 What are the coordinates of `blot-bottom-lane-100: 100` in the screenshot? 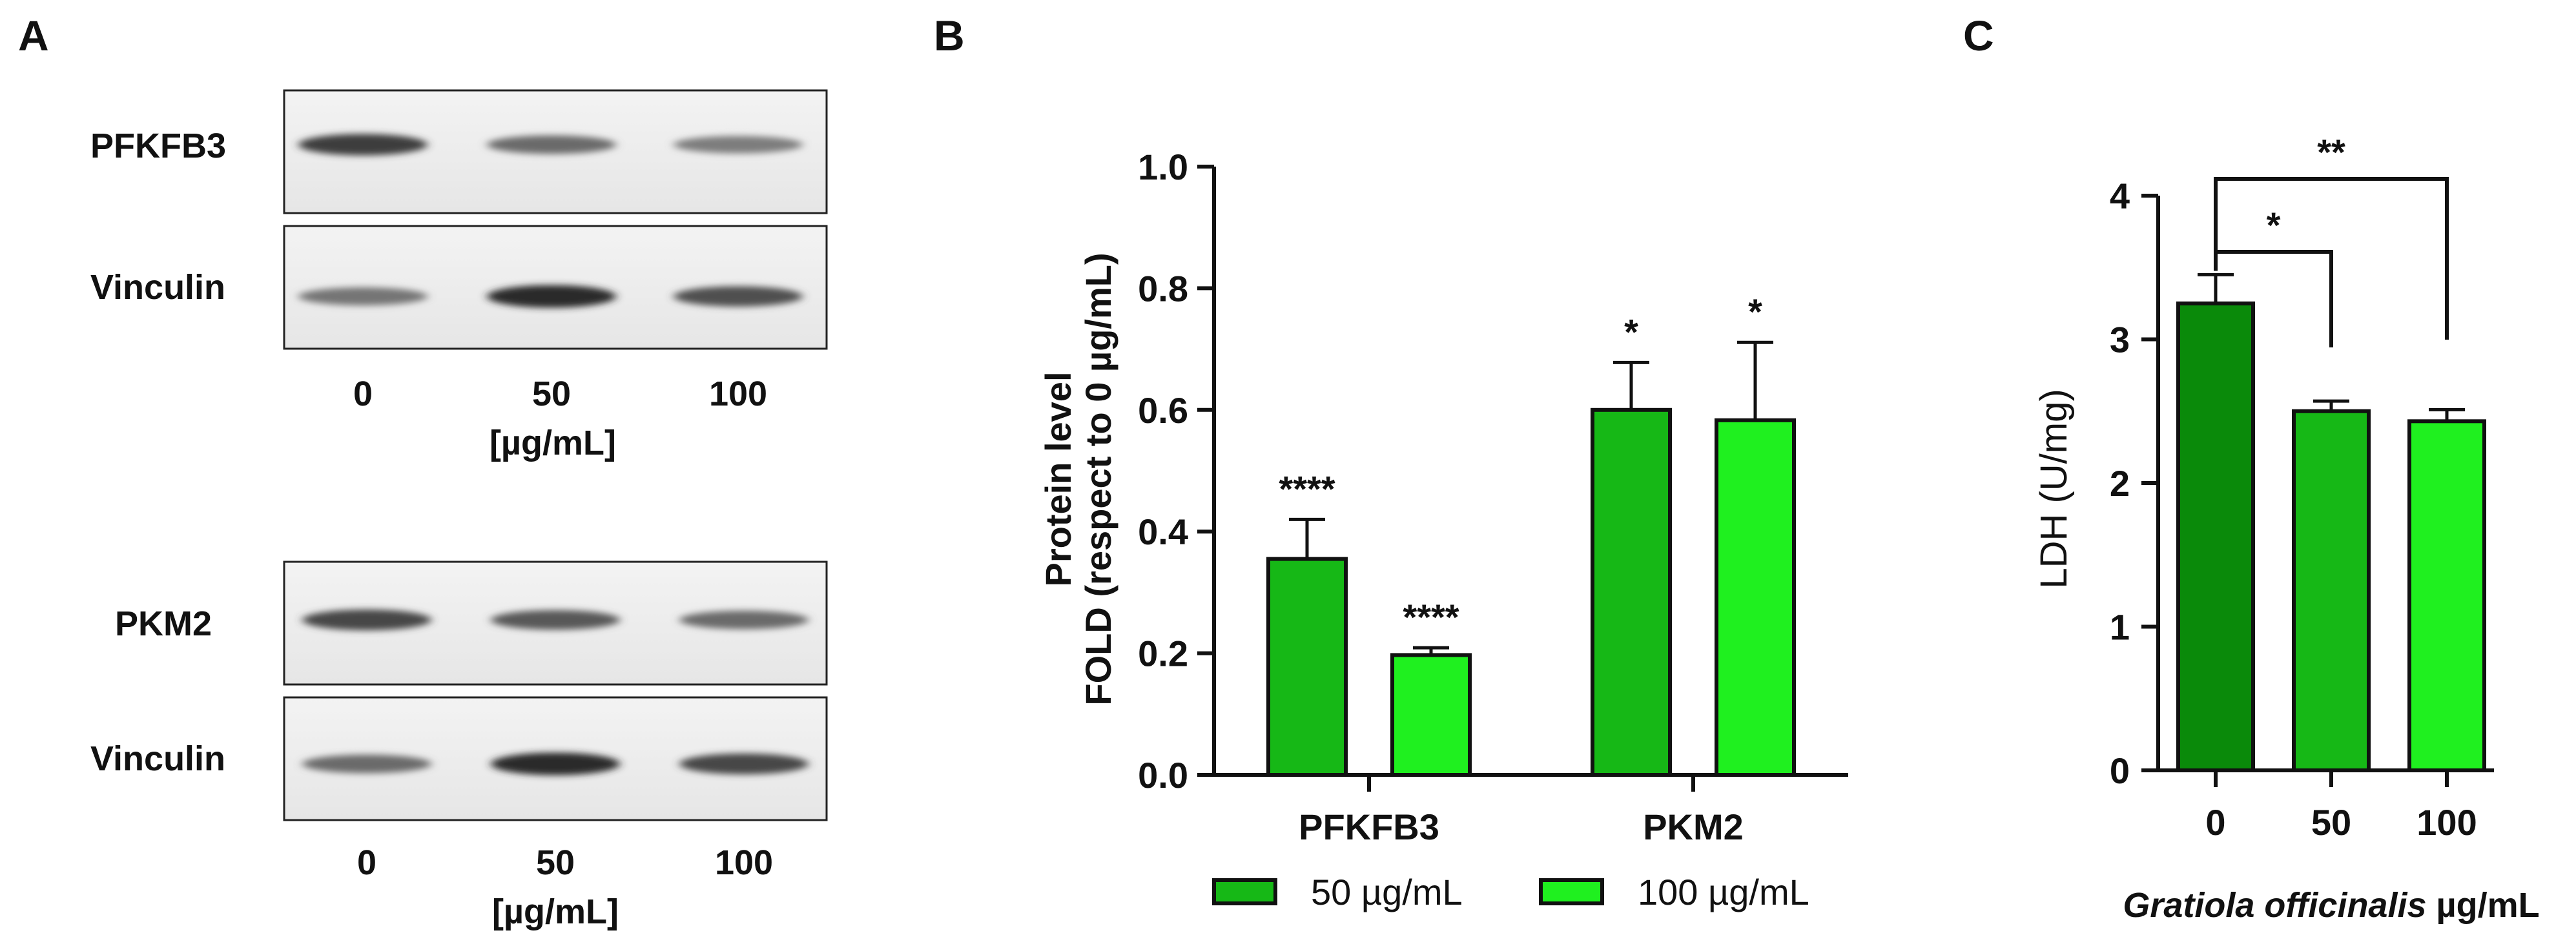 It's located at (744, 863).